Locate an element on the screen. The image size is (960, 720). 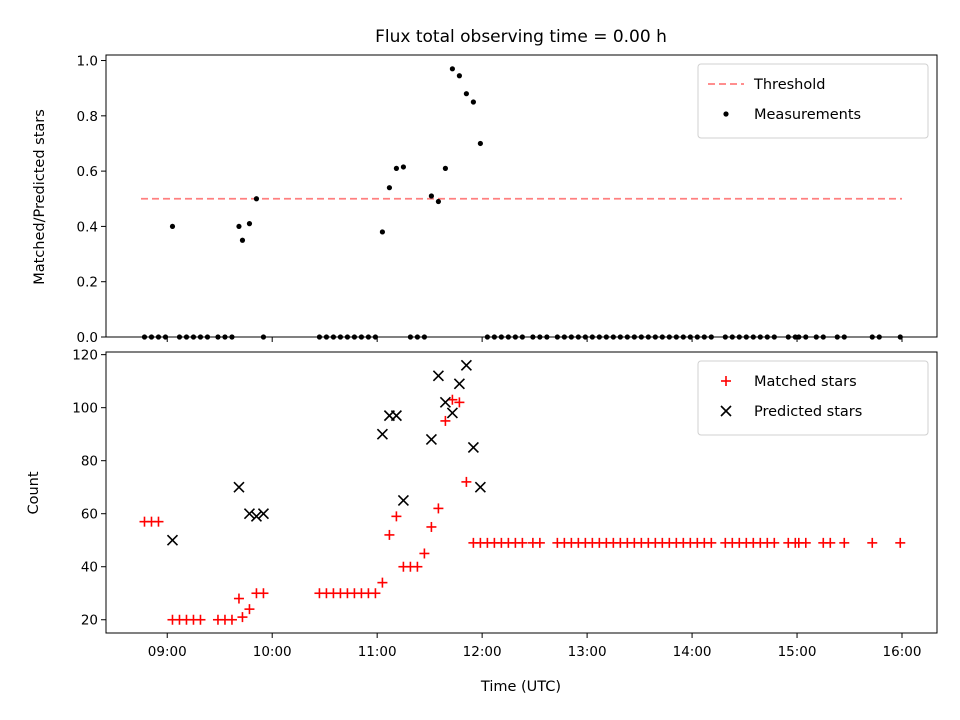
x-tick-label: 12:00 is located at coordinates (482, 652).